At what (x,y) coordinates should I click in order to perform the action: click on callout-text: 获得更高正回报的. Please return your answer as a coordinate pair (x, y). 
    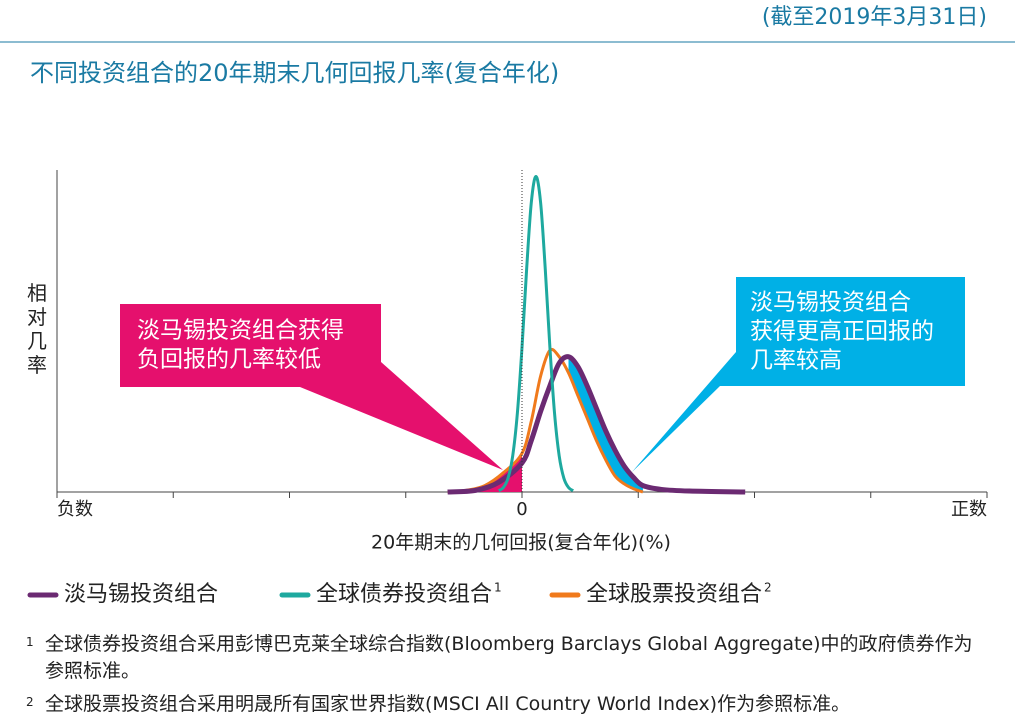
    Looking at the image, I should click on (842, 332).